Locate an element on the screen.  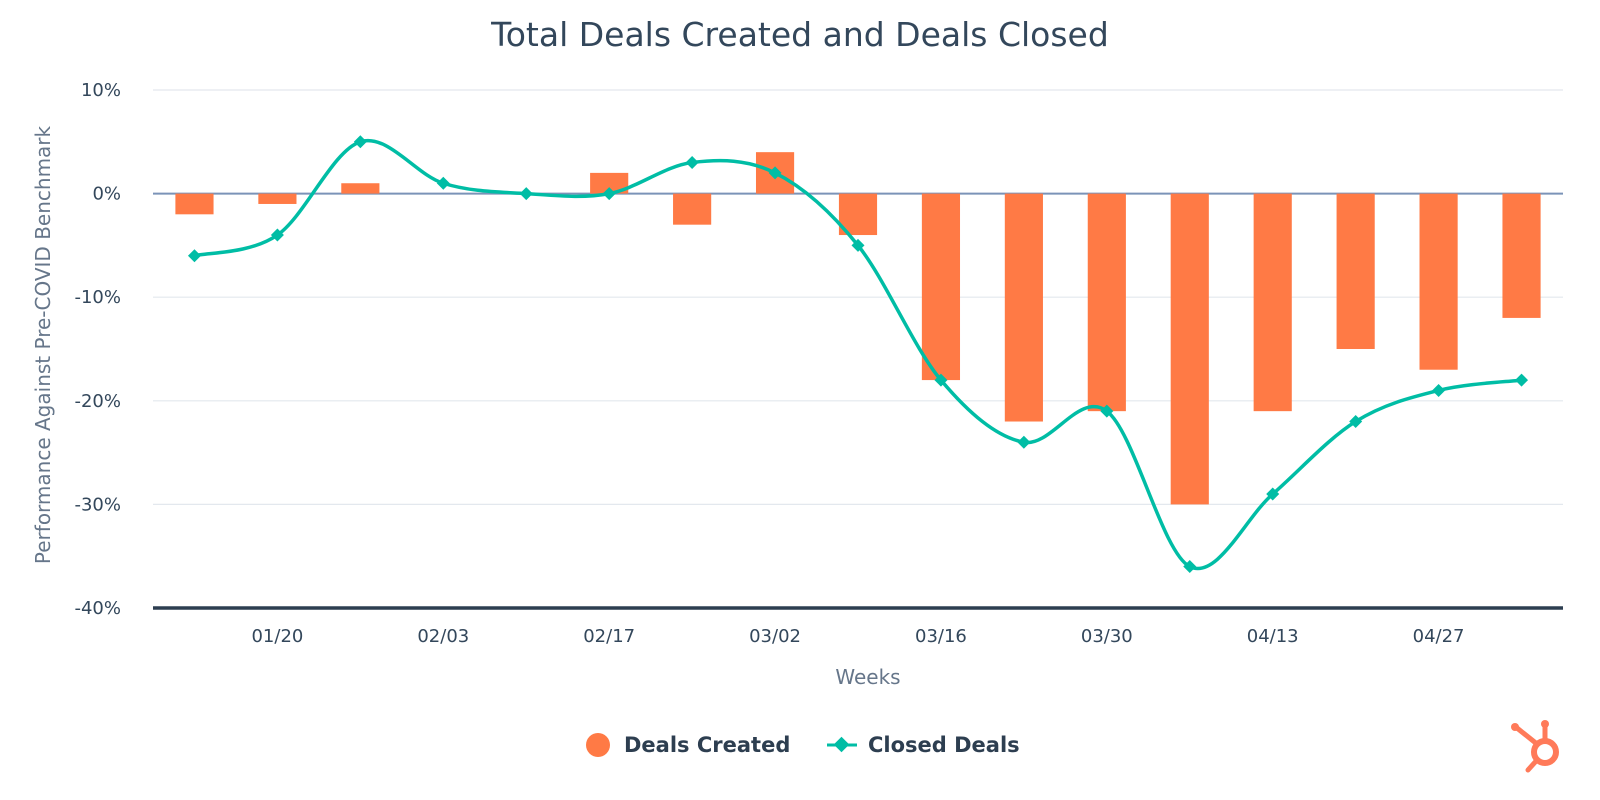
x-tick-label: 03/02 is located at coordinates (775, 636).